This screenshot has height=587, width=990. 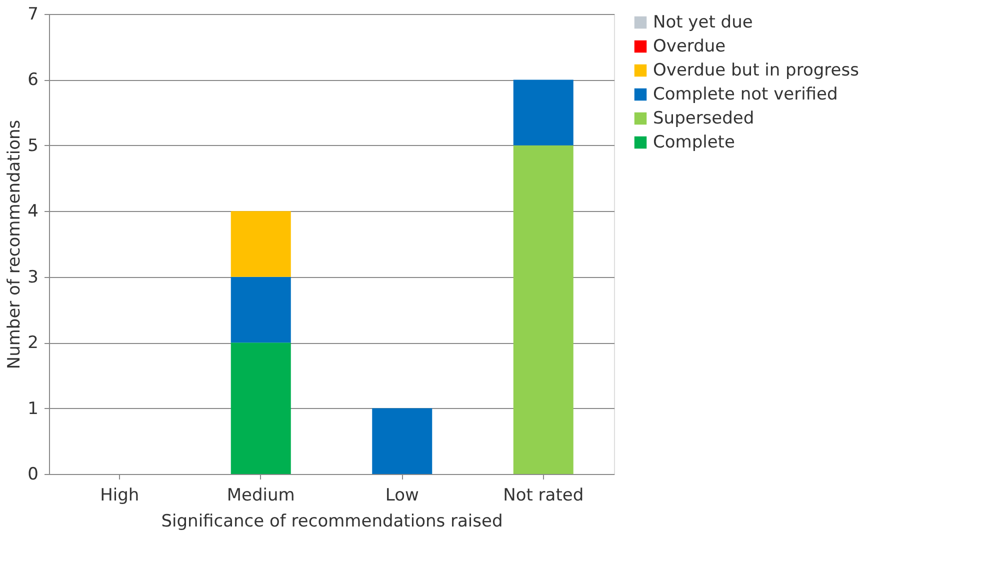 I want to click on x-tick-label: Not rated, so click(x=543, y=496).